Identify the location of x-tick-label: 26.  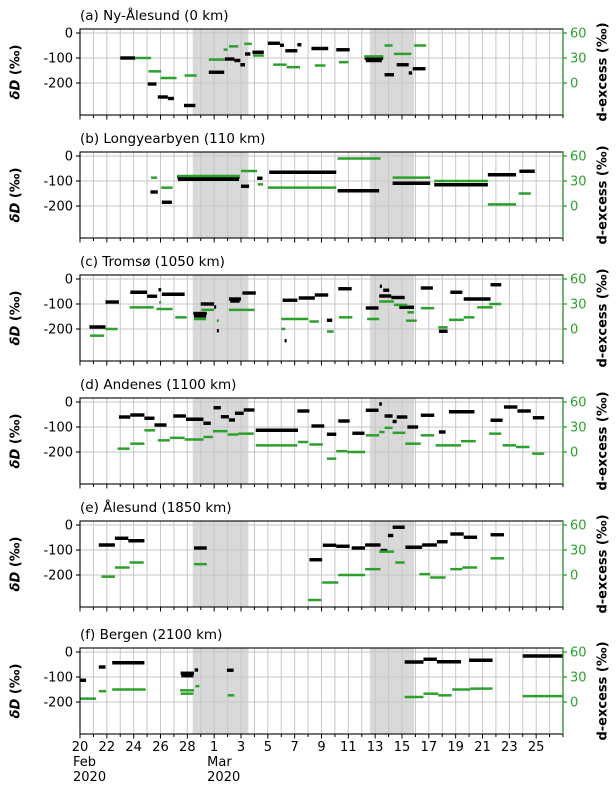
(160, 747).